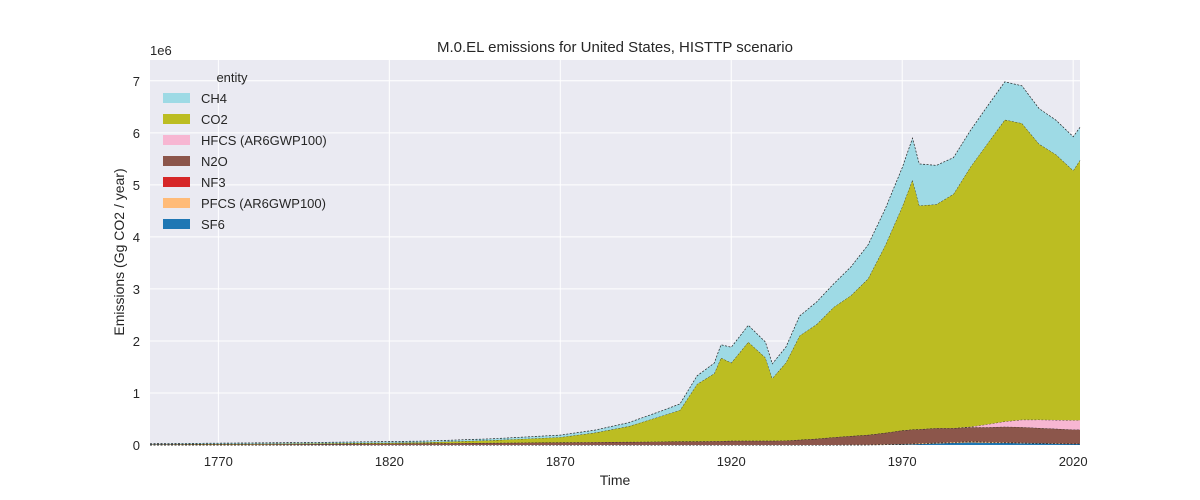 This screenshot has width=1200, height=500. Describe the element at coordinates (264, 140) in the screenshot. I see `legend-label-hfcs-ar6gwp100: HFCS (AR6GWP100)` at that location.